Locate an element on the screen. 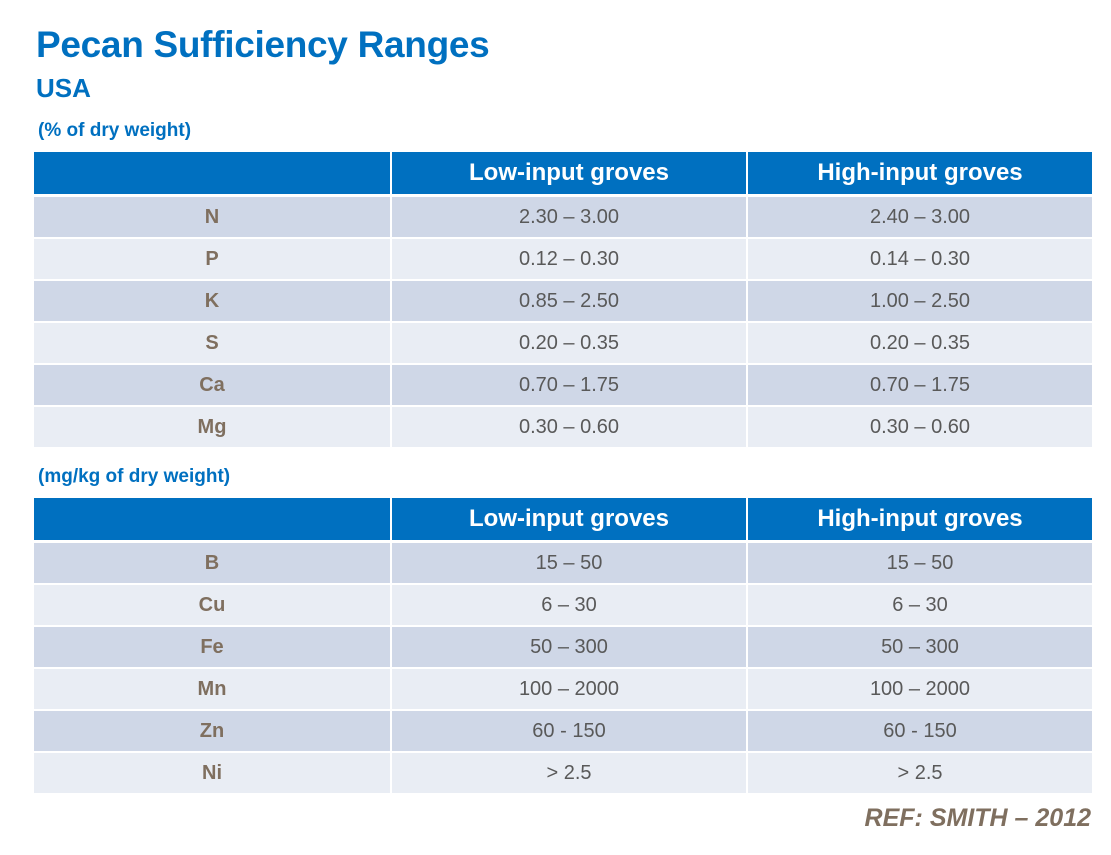 This screenshot has width=1111, height=855. high-input-value: 0.14 – 0.30 is located at coordinates (919, 260).